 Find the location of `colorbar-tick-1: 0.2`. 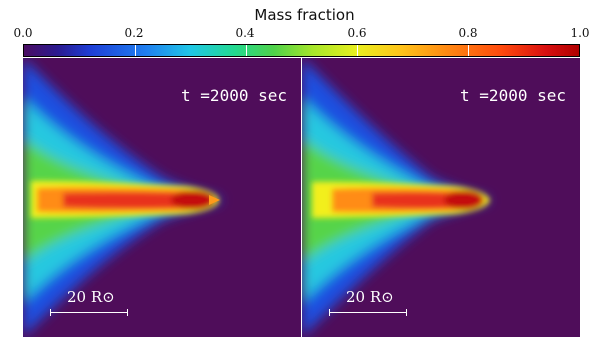

colorbar-tick-1: 0.2 is located at coordinates (134, 33).